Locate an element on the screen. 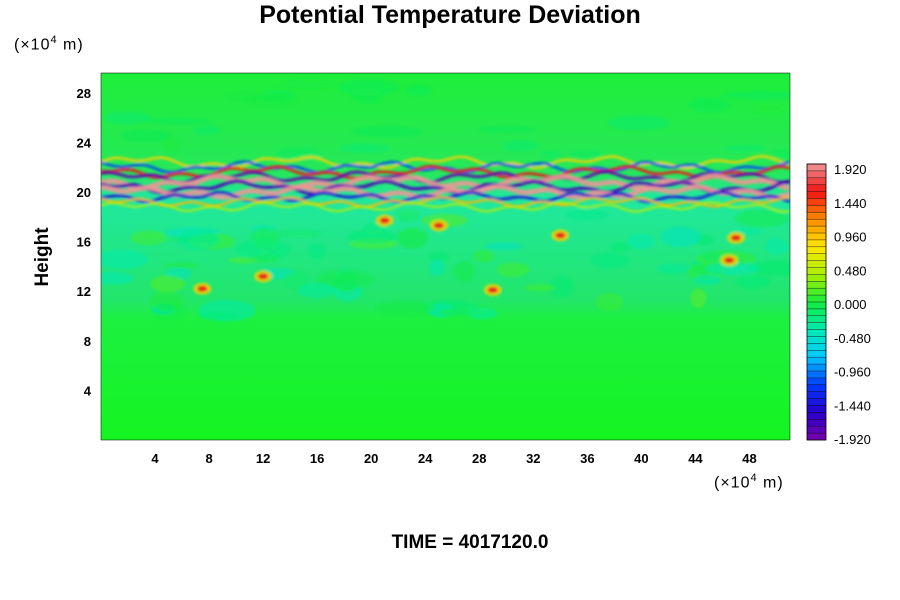 The image size is (900, 600). colorbar-label: 1.440 is located at coordinates (850, 203).